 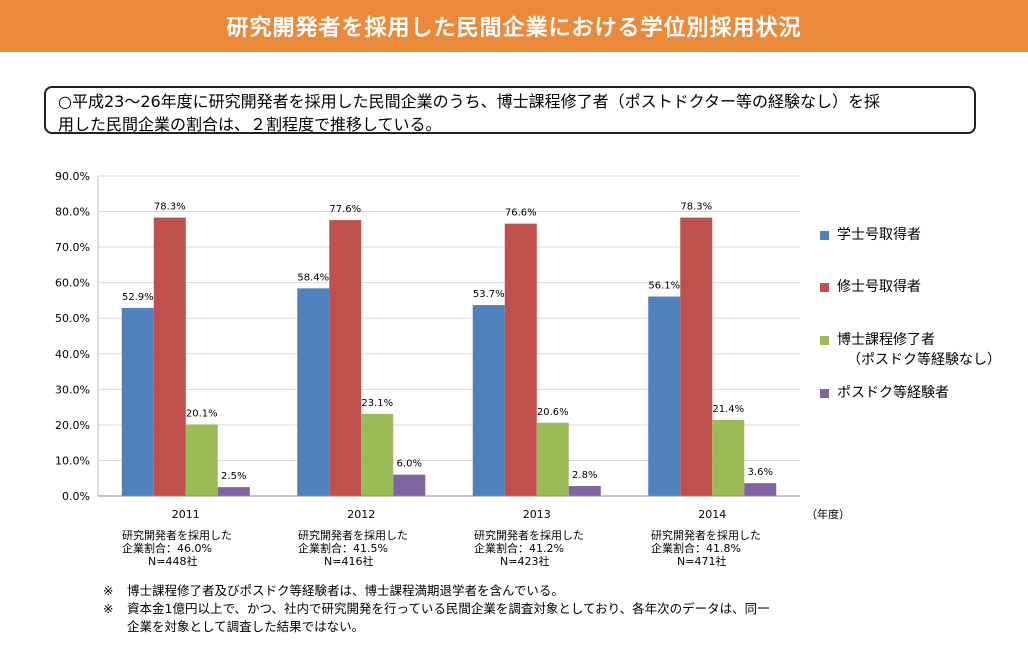 I want to click on data-label: 53.7%, so click(x=489, y=294).